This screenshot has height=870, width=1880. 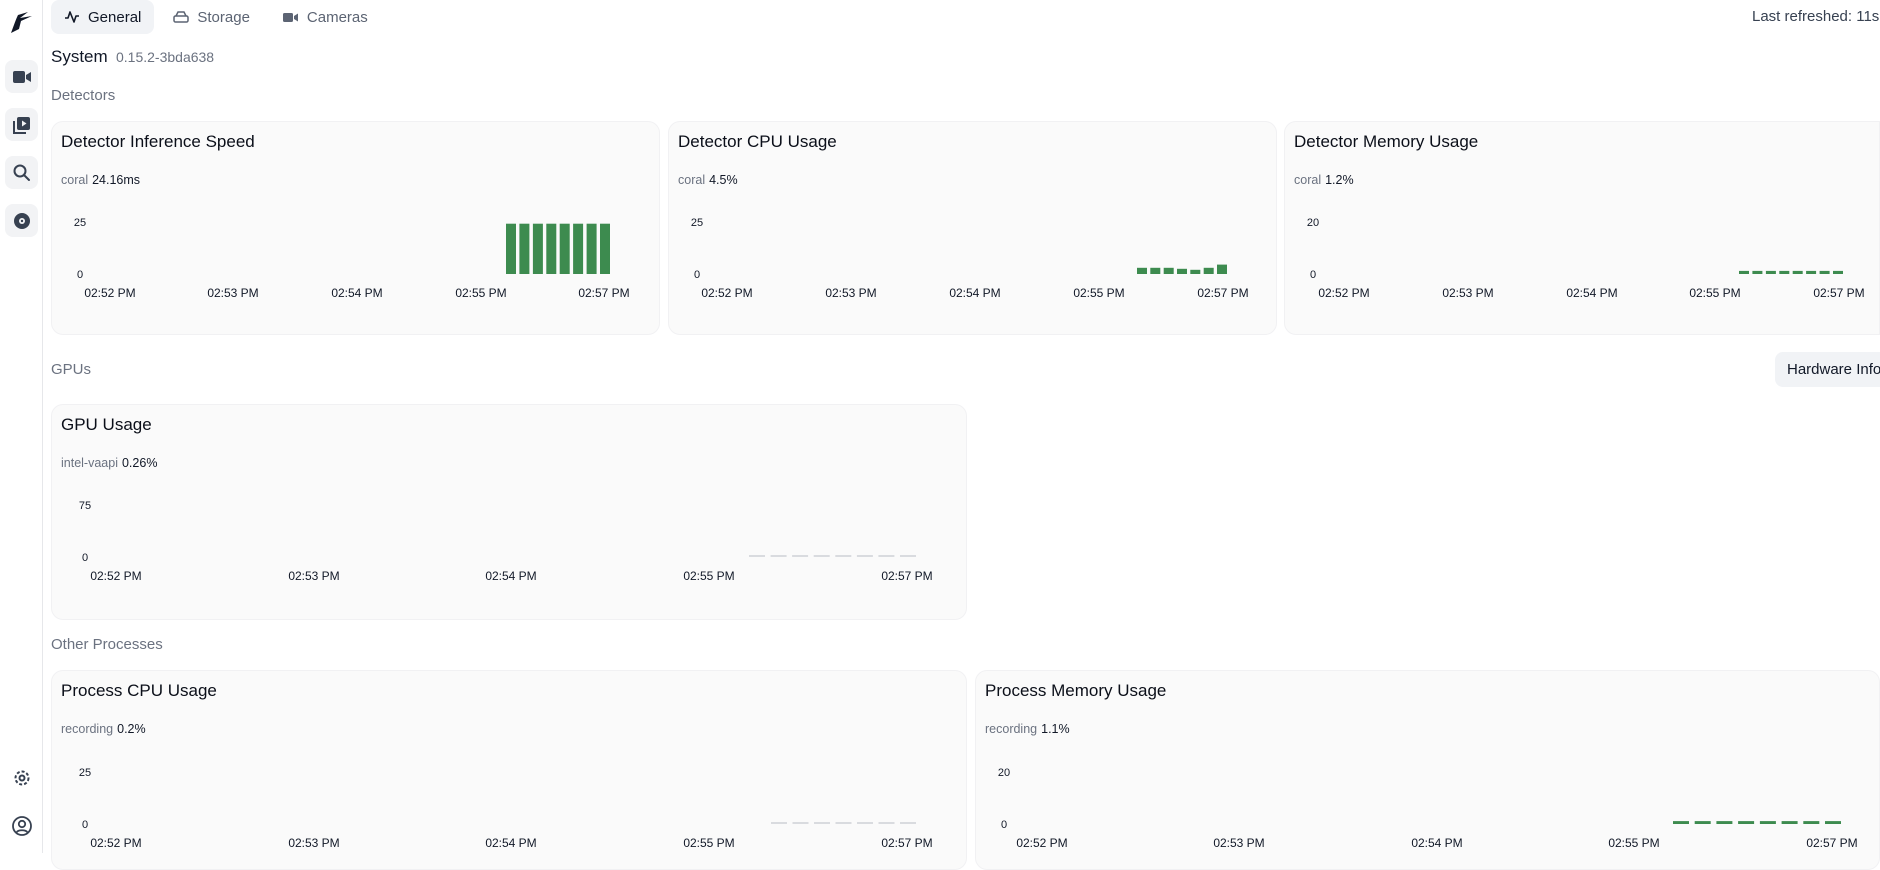 I want to click on card-legend: recording 0.2%, so click(x=103, y=729).